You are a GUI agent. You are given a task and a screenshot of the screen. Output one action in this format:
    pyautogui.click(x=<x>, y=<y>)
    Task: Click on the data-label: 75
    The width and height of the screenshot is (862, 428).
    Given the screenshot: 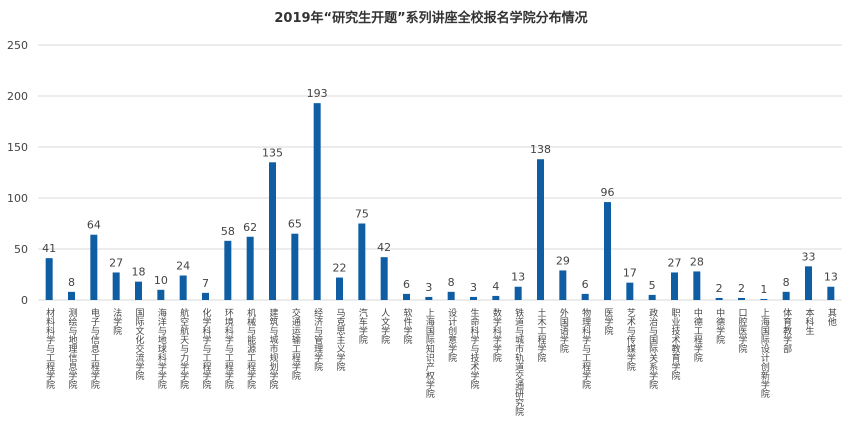 What is the action you would take?
    pyautogui.click(x=362, y=214)
    